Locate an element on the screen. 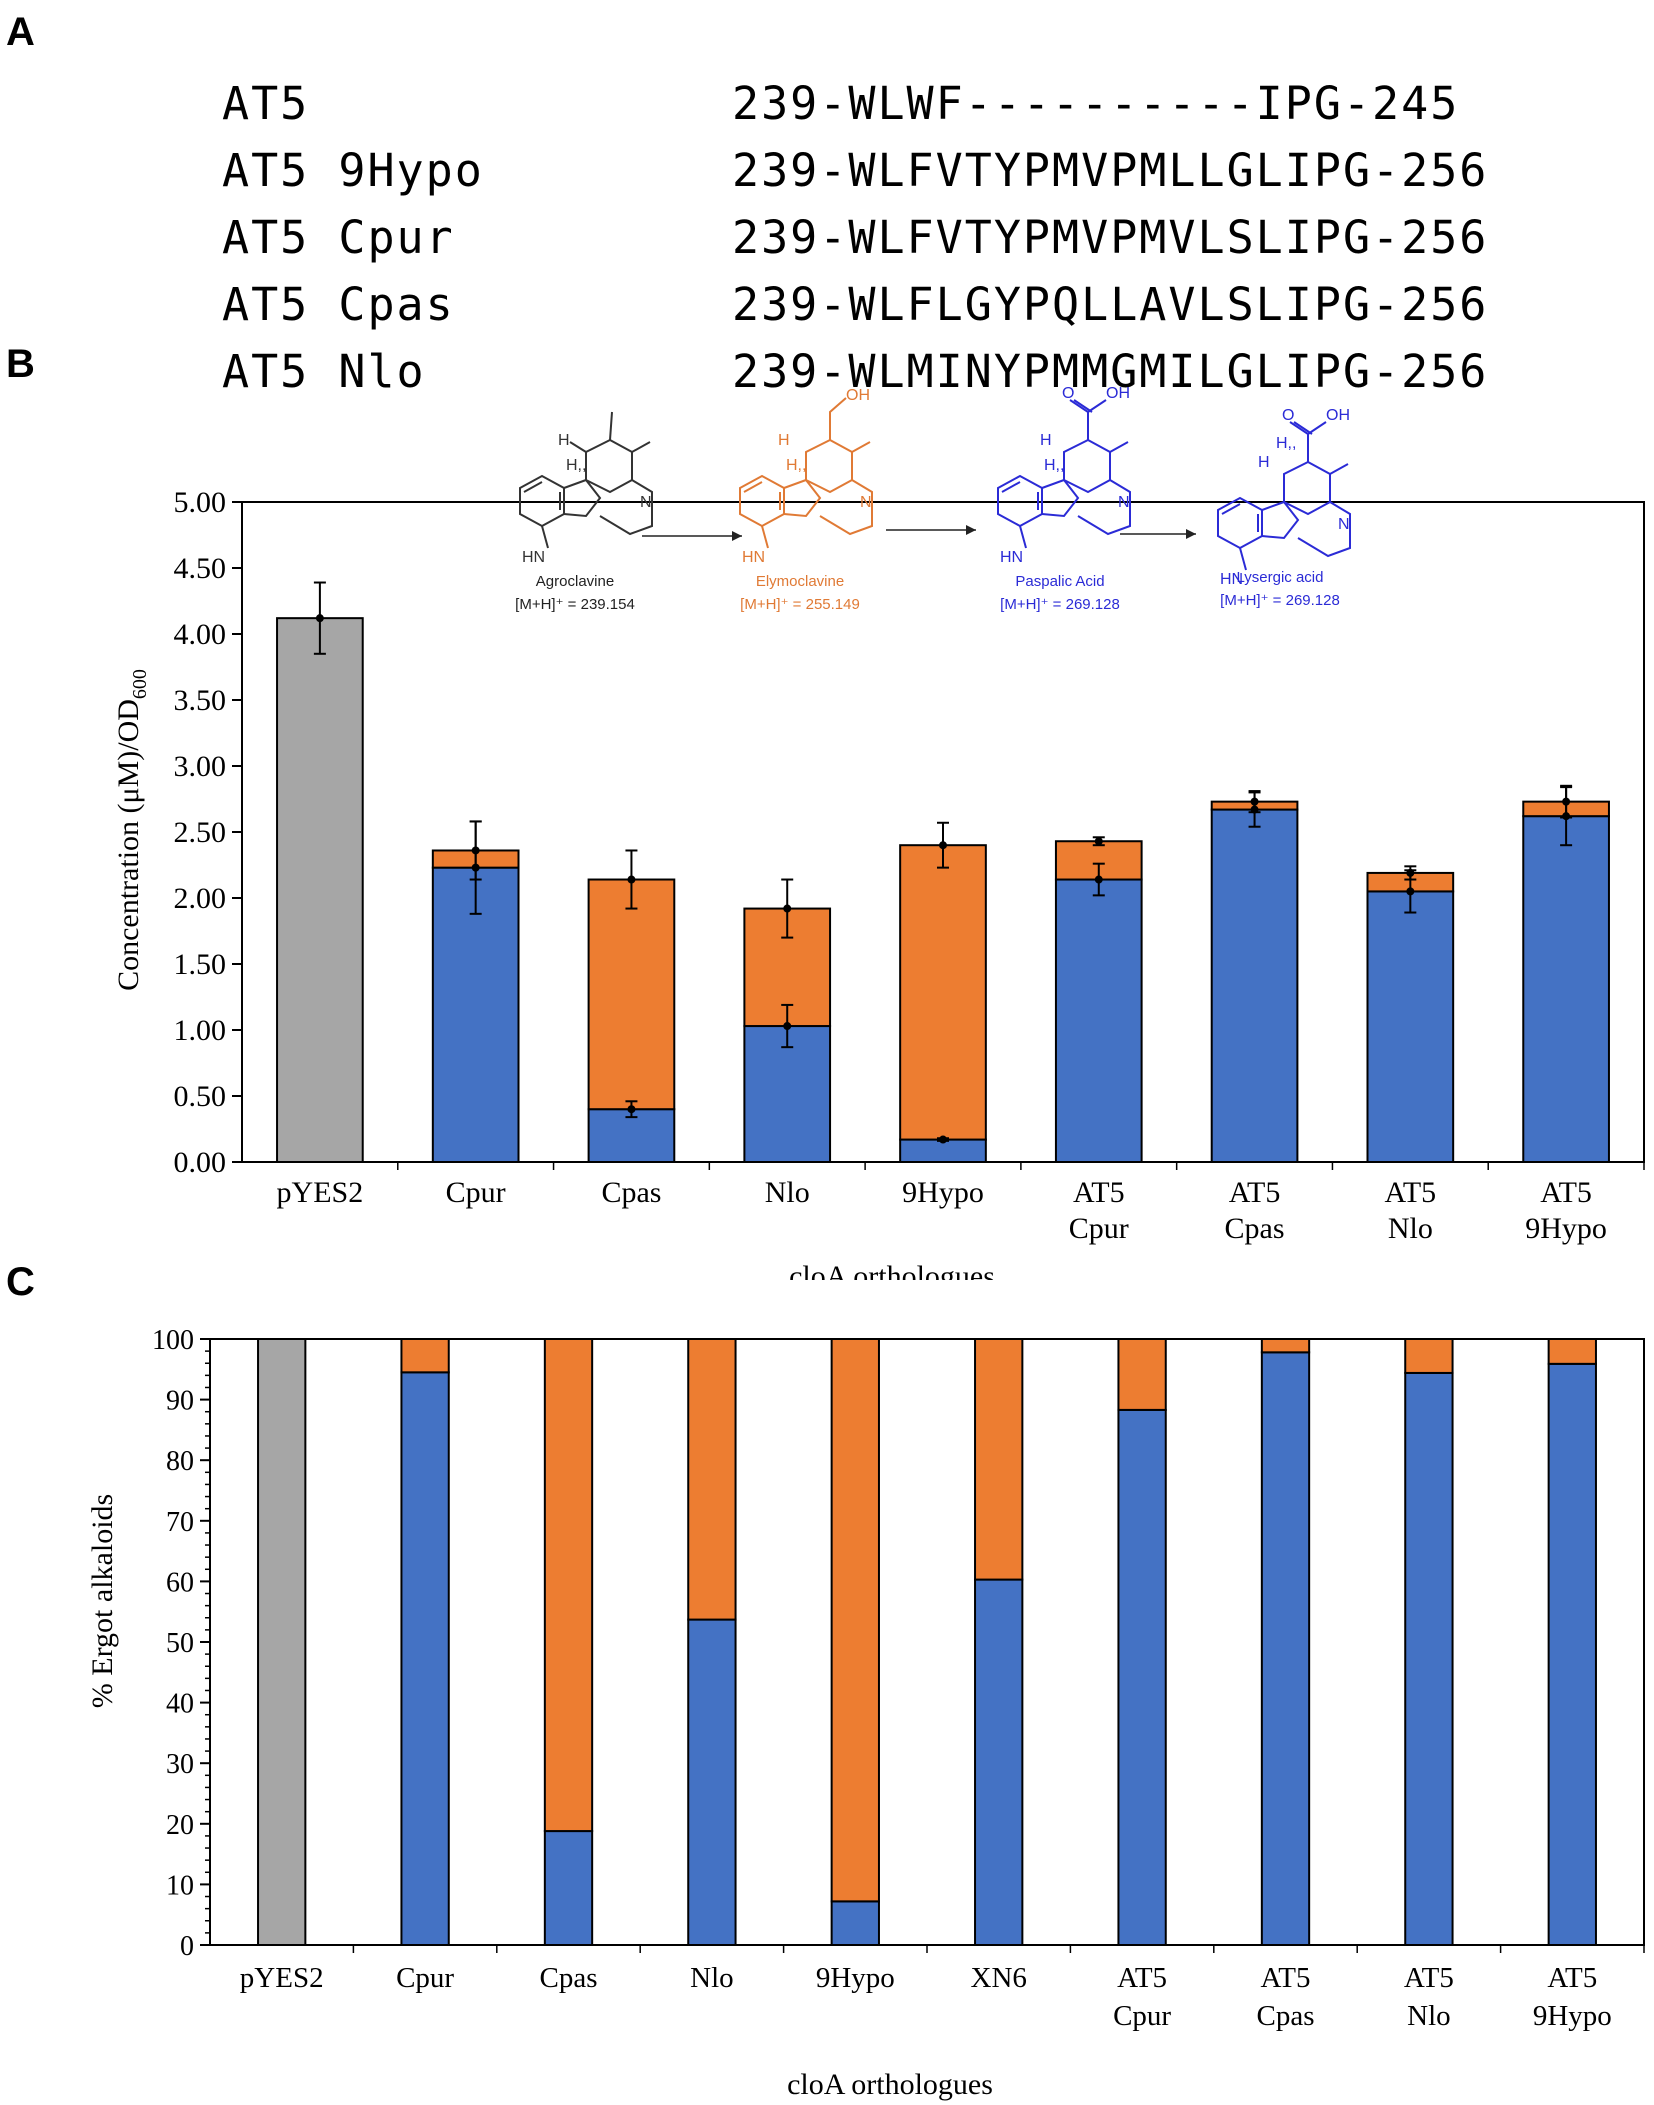 Image resolution: width=1654 pixels, height=2105 pixels. arrow-3-head is located at coordinates (1191, 534).